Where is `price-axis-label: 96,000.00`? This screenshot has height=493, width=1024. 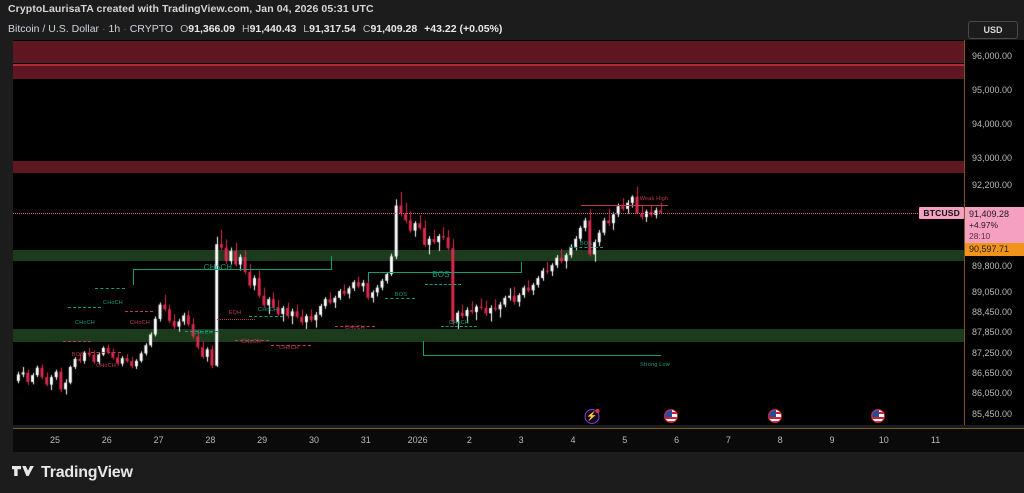 price-axis-label: 96,000.00 is located at coordinates (992, 55).